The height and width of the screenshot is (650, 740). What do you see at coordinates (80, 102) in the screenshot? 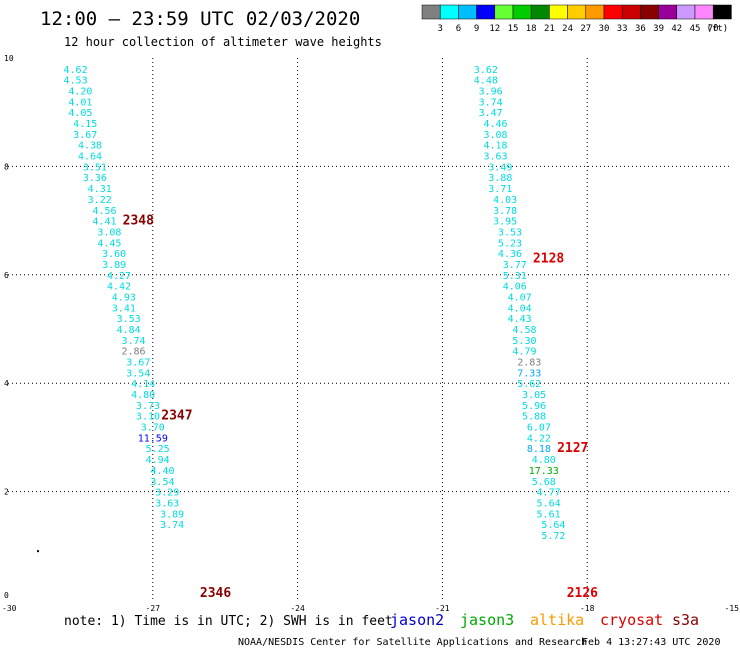
I see `wave-height-value: 4.01` at bounding box center [80, 102].